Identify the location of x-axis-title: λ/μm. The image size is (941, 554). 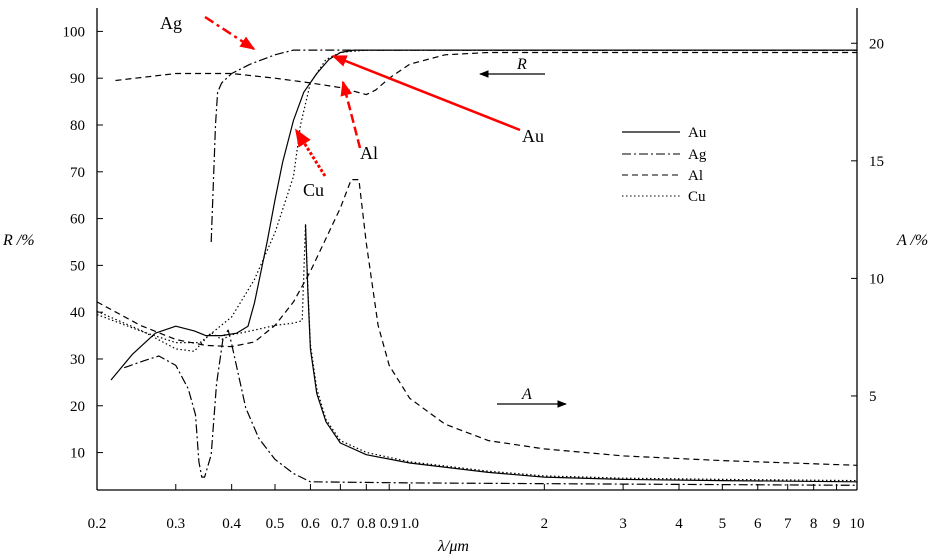
(453, 546).